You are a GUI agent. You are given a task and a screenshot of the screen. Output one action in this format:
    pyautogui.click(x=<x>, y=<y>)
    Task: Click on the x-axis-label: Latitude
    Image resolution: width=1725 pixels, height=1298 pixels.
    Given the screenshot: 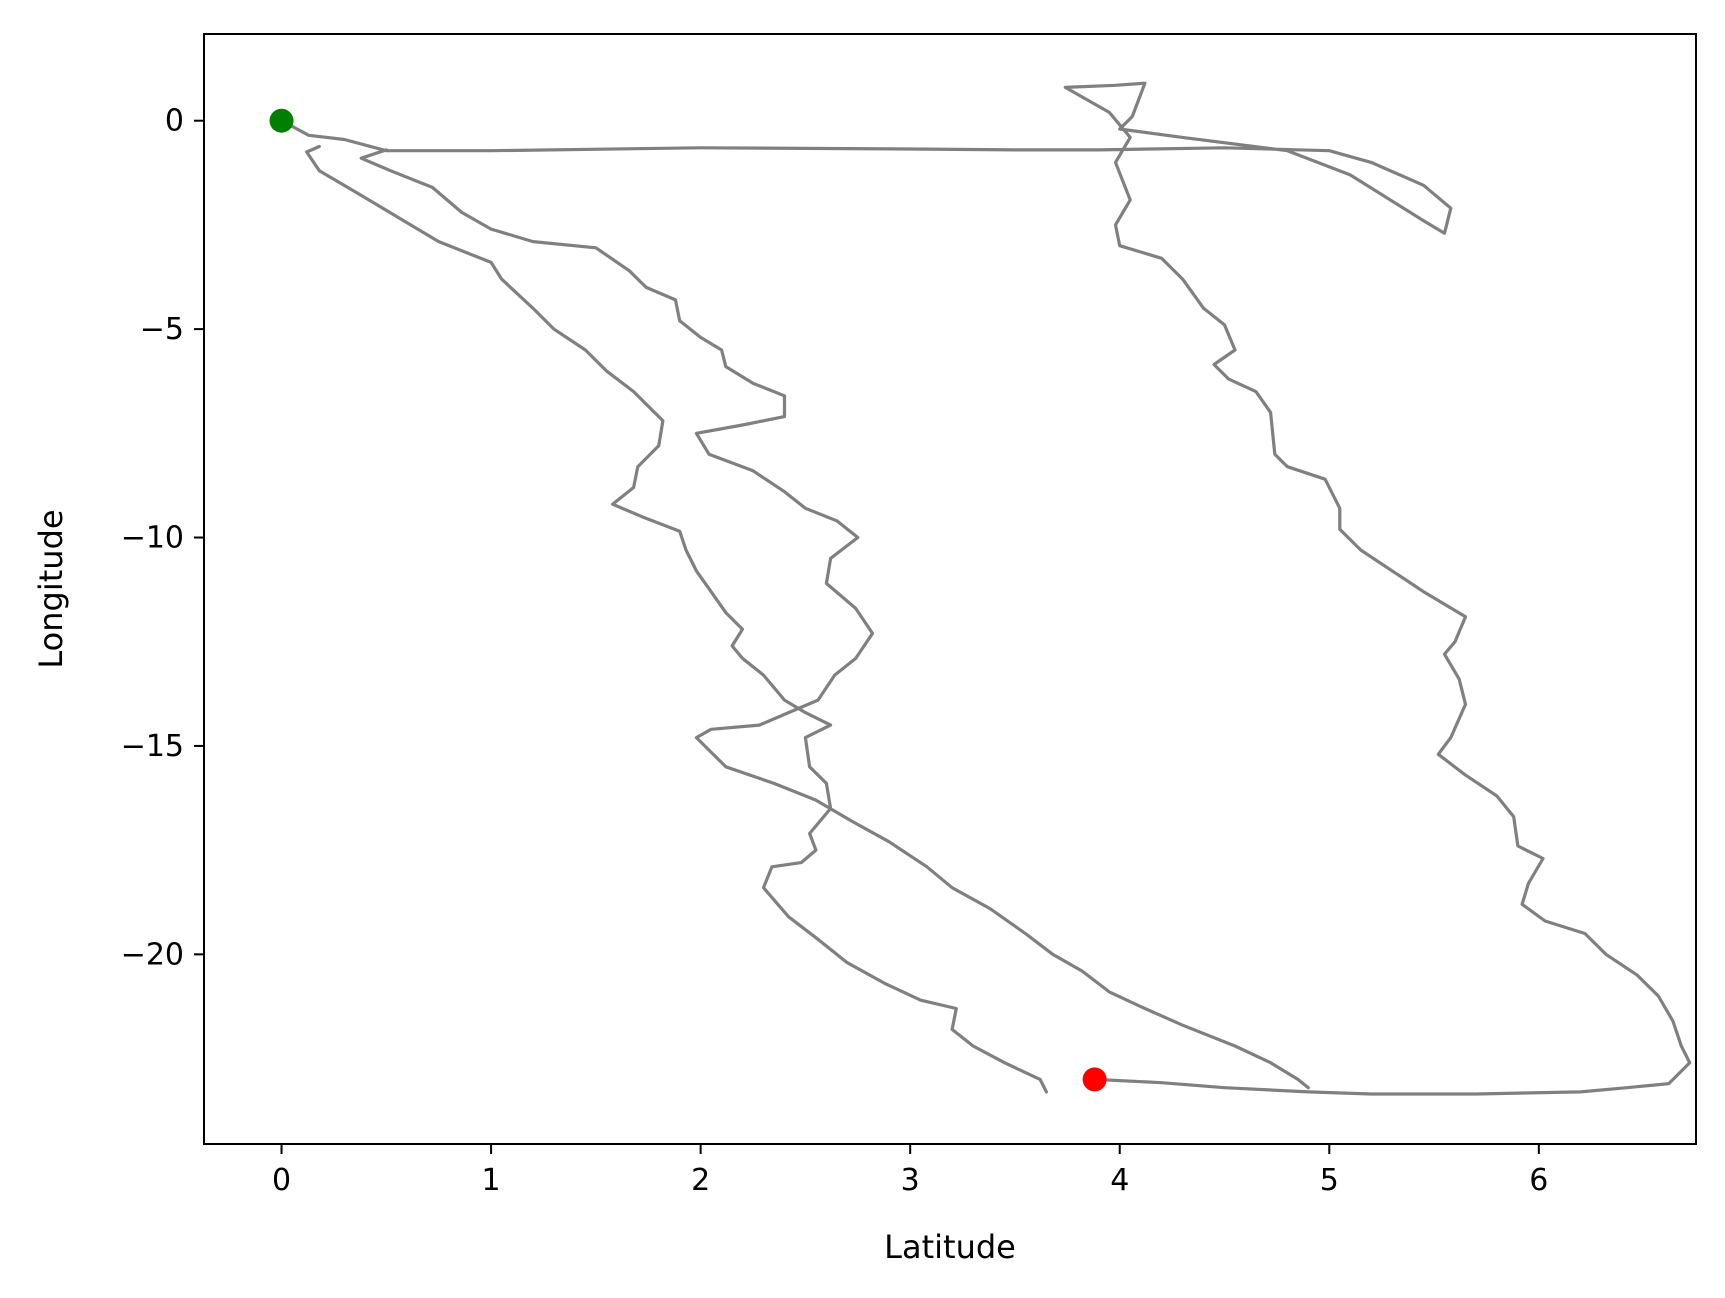 What is the action you would take?
    pyautogui.click(x=950, y=1247)
    